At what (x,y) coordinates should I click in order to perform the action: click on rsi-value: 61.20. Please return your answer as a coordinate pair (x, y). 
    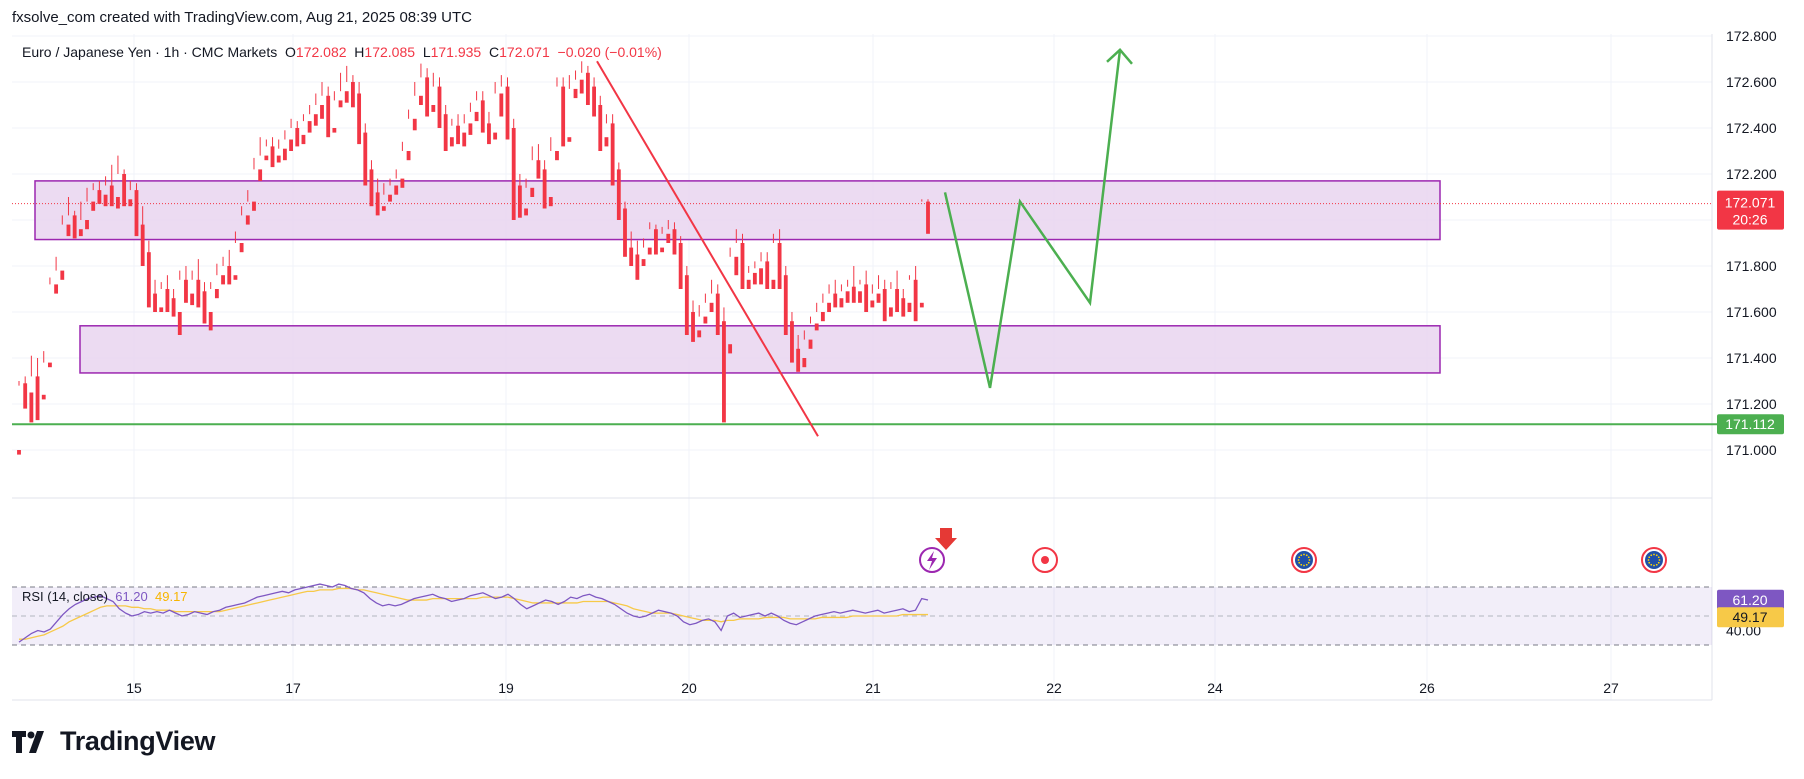
    Looking at the image, I should click on (131, 596).